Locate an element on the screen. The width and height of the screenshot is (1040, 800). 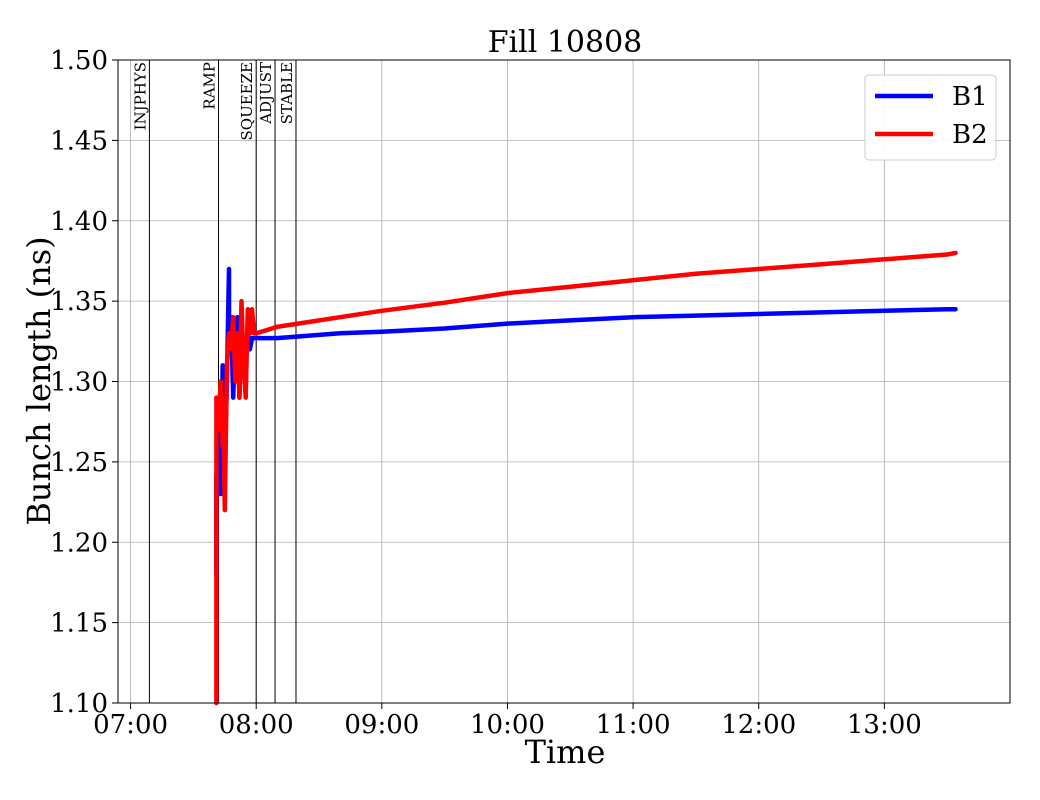
y-tick-label: 1.20 is located at coordinates (79, 543).